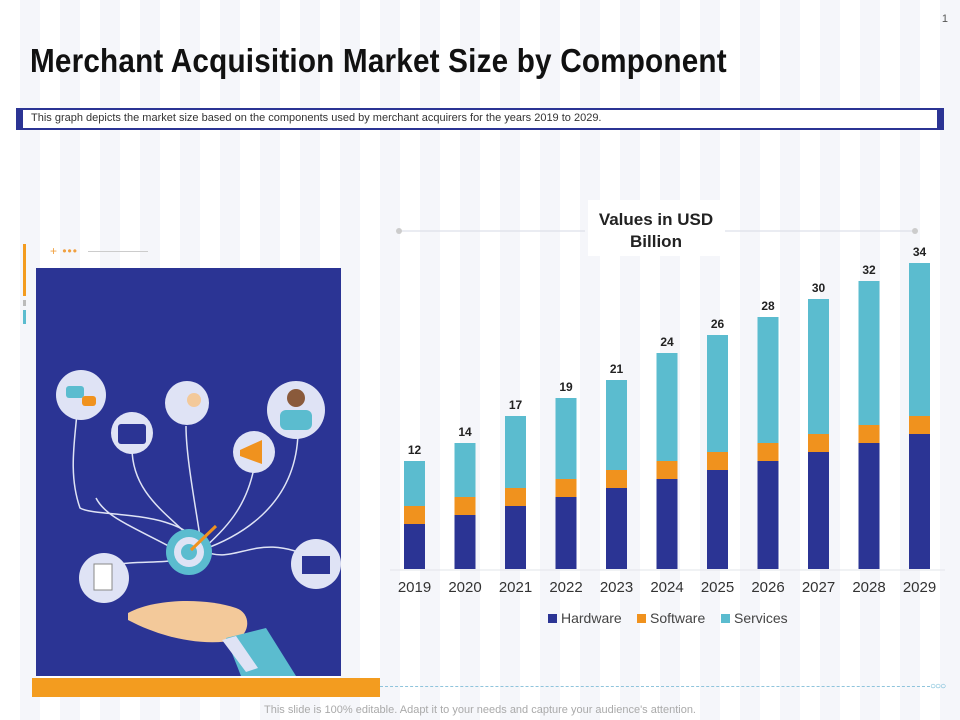 This screenshot has width=960, height=720. I want to click on bar-services-2021, so click(515, 452).